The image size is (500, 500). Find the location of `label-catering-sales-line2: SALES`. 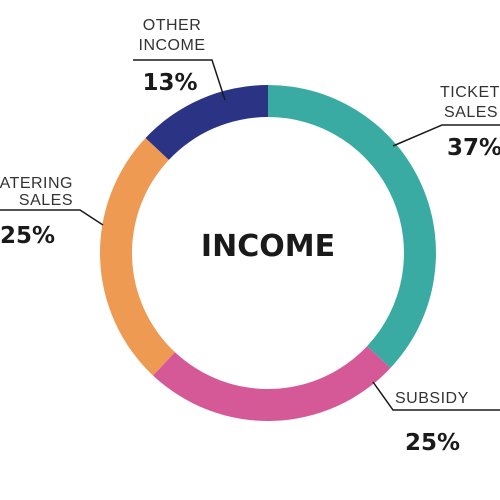

label-catering-sales-line2: SALES is located at coordinates (46, 200).